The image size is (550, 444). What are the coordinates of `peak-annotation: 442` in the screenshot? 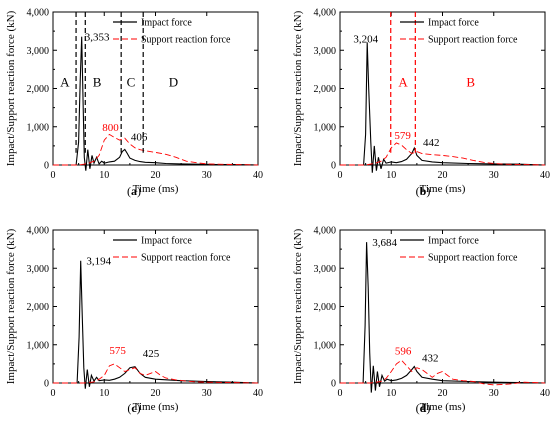 It's located at (431, 143).